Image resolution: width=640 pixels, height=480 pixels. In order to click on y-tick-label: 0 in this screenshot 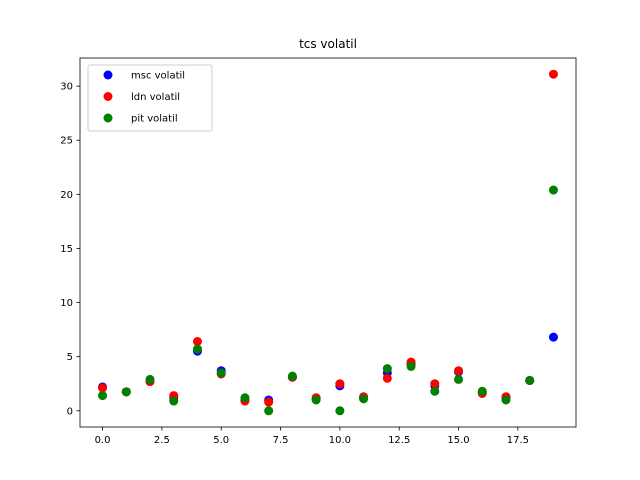, I will do `click(70, 411)`.